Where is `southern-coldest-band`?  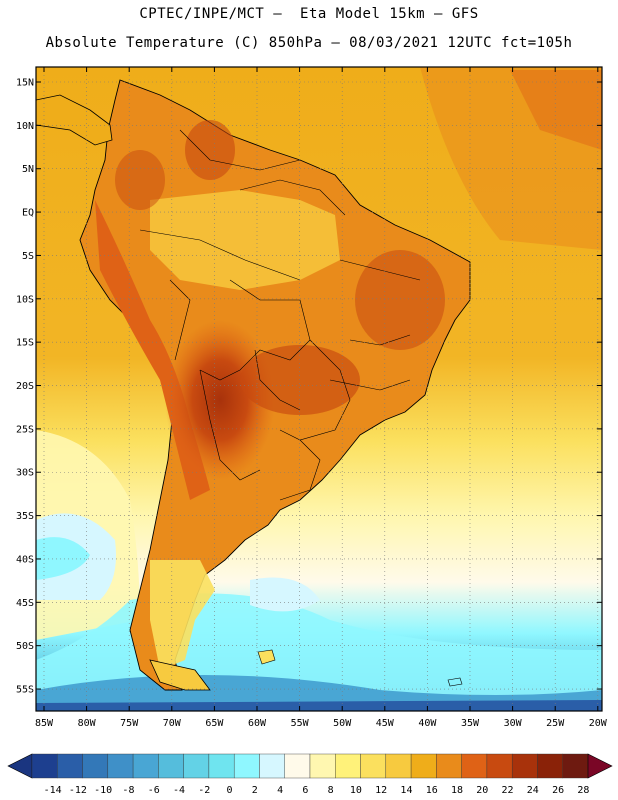 southern-coldest-band is located at coordinates (319, 705).